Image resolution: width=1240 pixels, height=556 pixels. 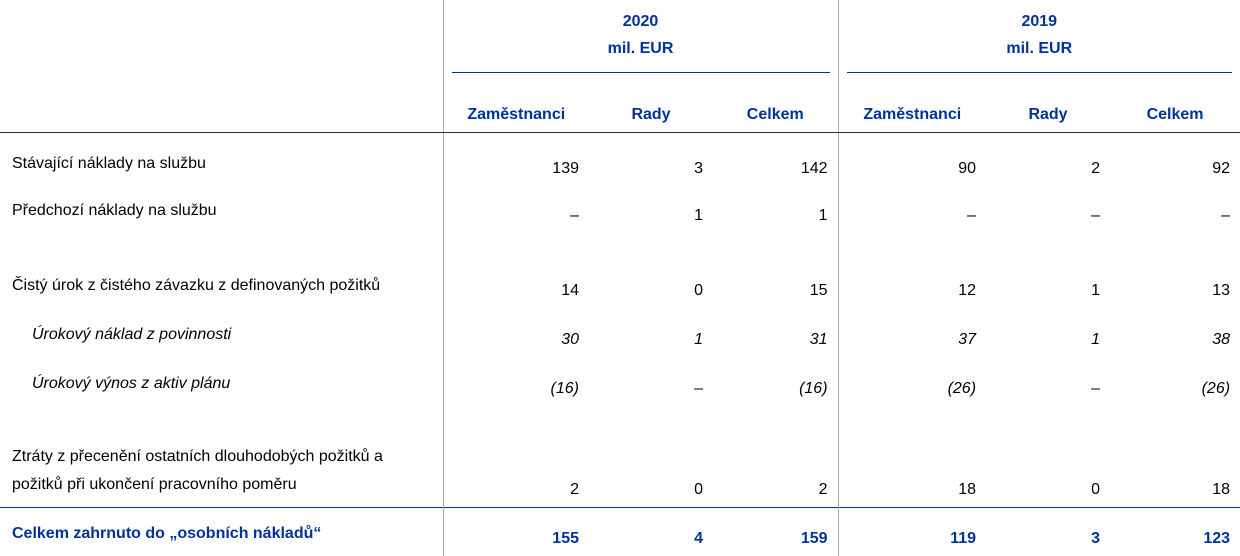 I want to click on cell: 90, so click(x=912, y=159).